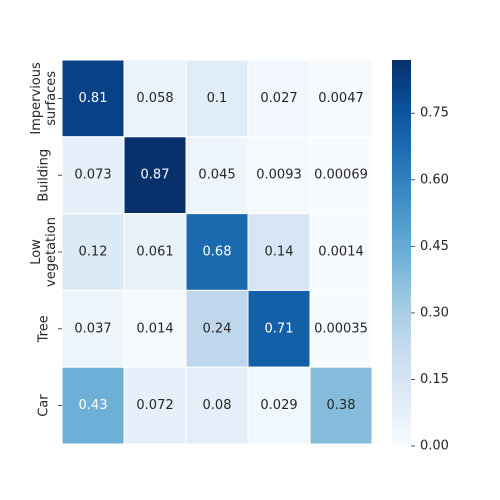  Describe the element at coordinates (44, 329) in the screenshot. I see `row-label: Tree` at that location.